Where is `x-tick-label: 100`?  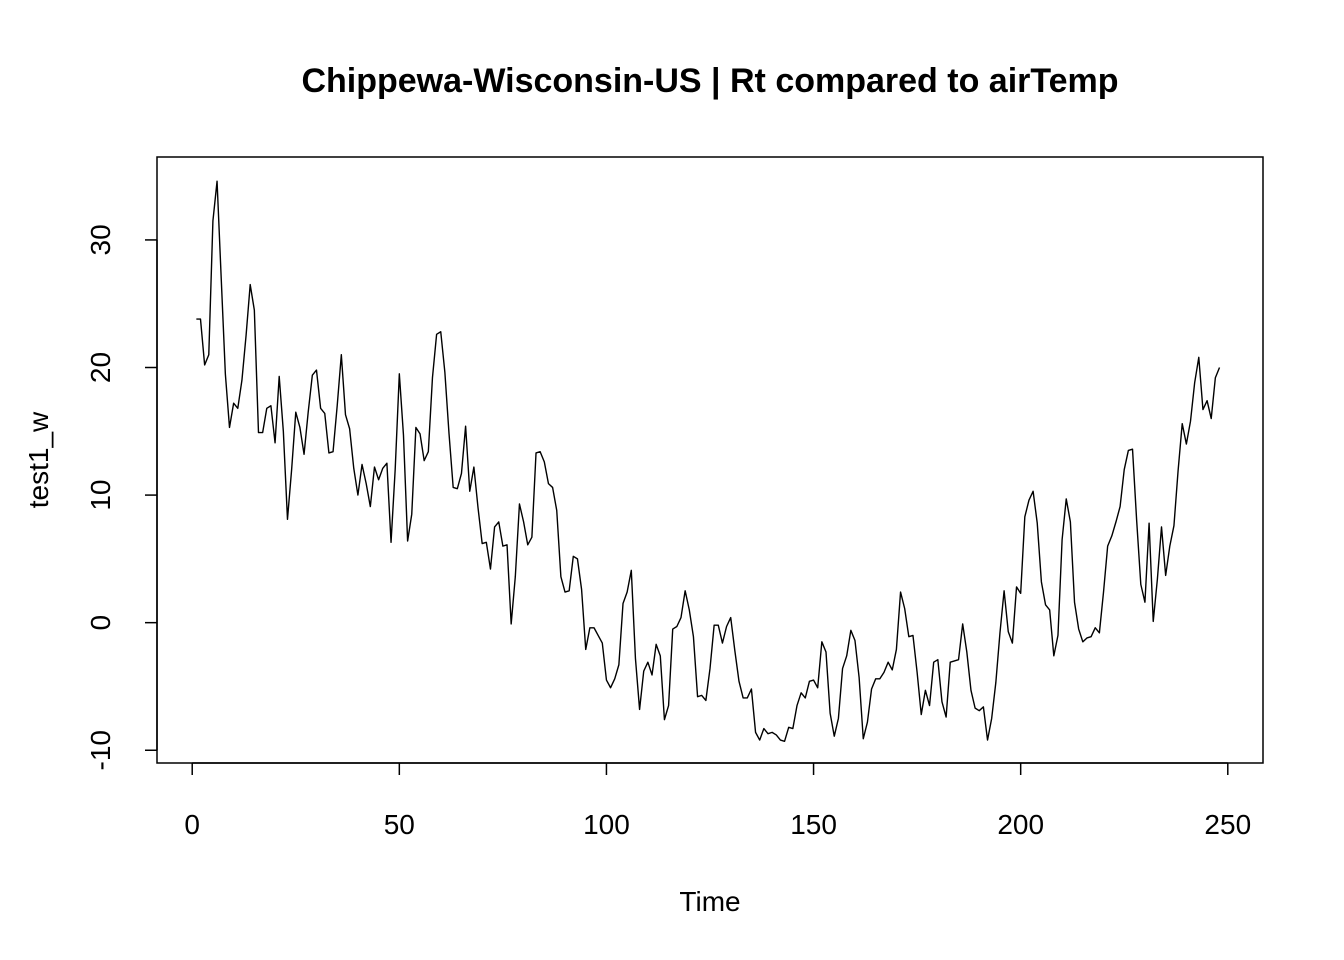
x-tick-label: 100 is located at coordinates (606, 824).